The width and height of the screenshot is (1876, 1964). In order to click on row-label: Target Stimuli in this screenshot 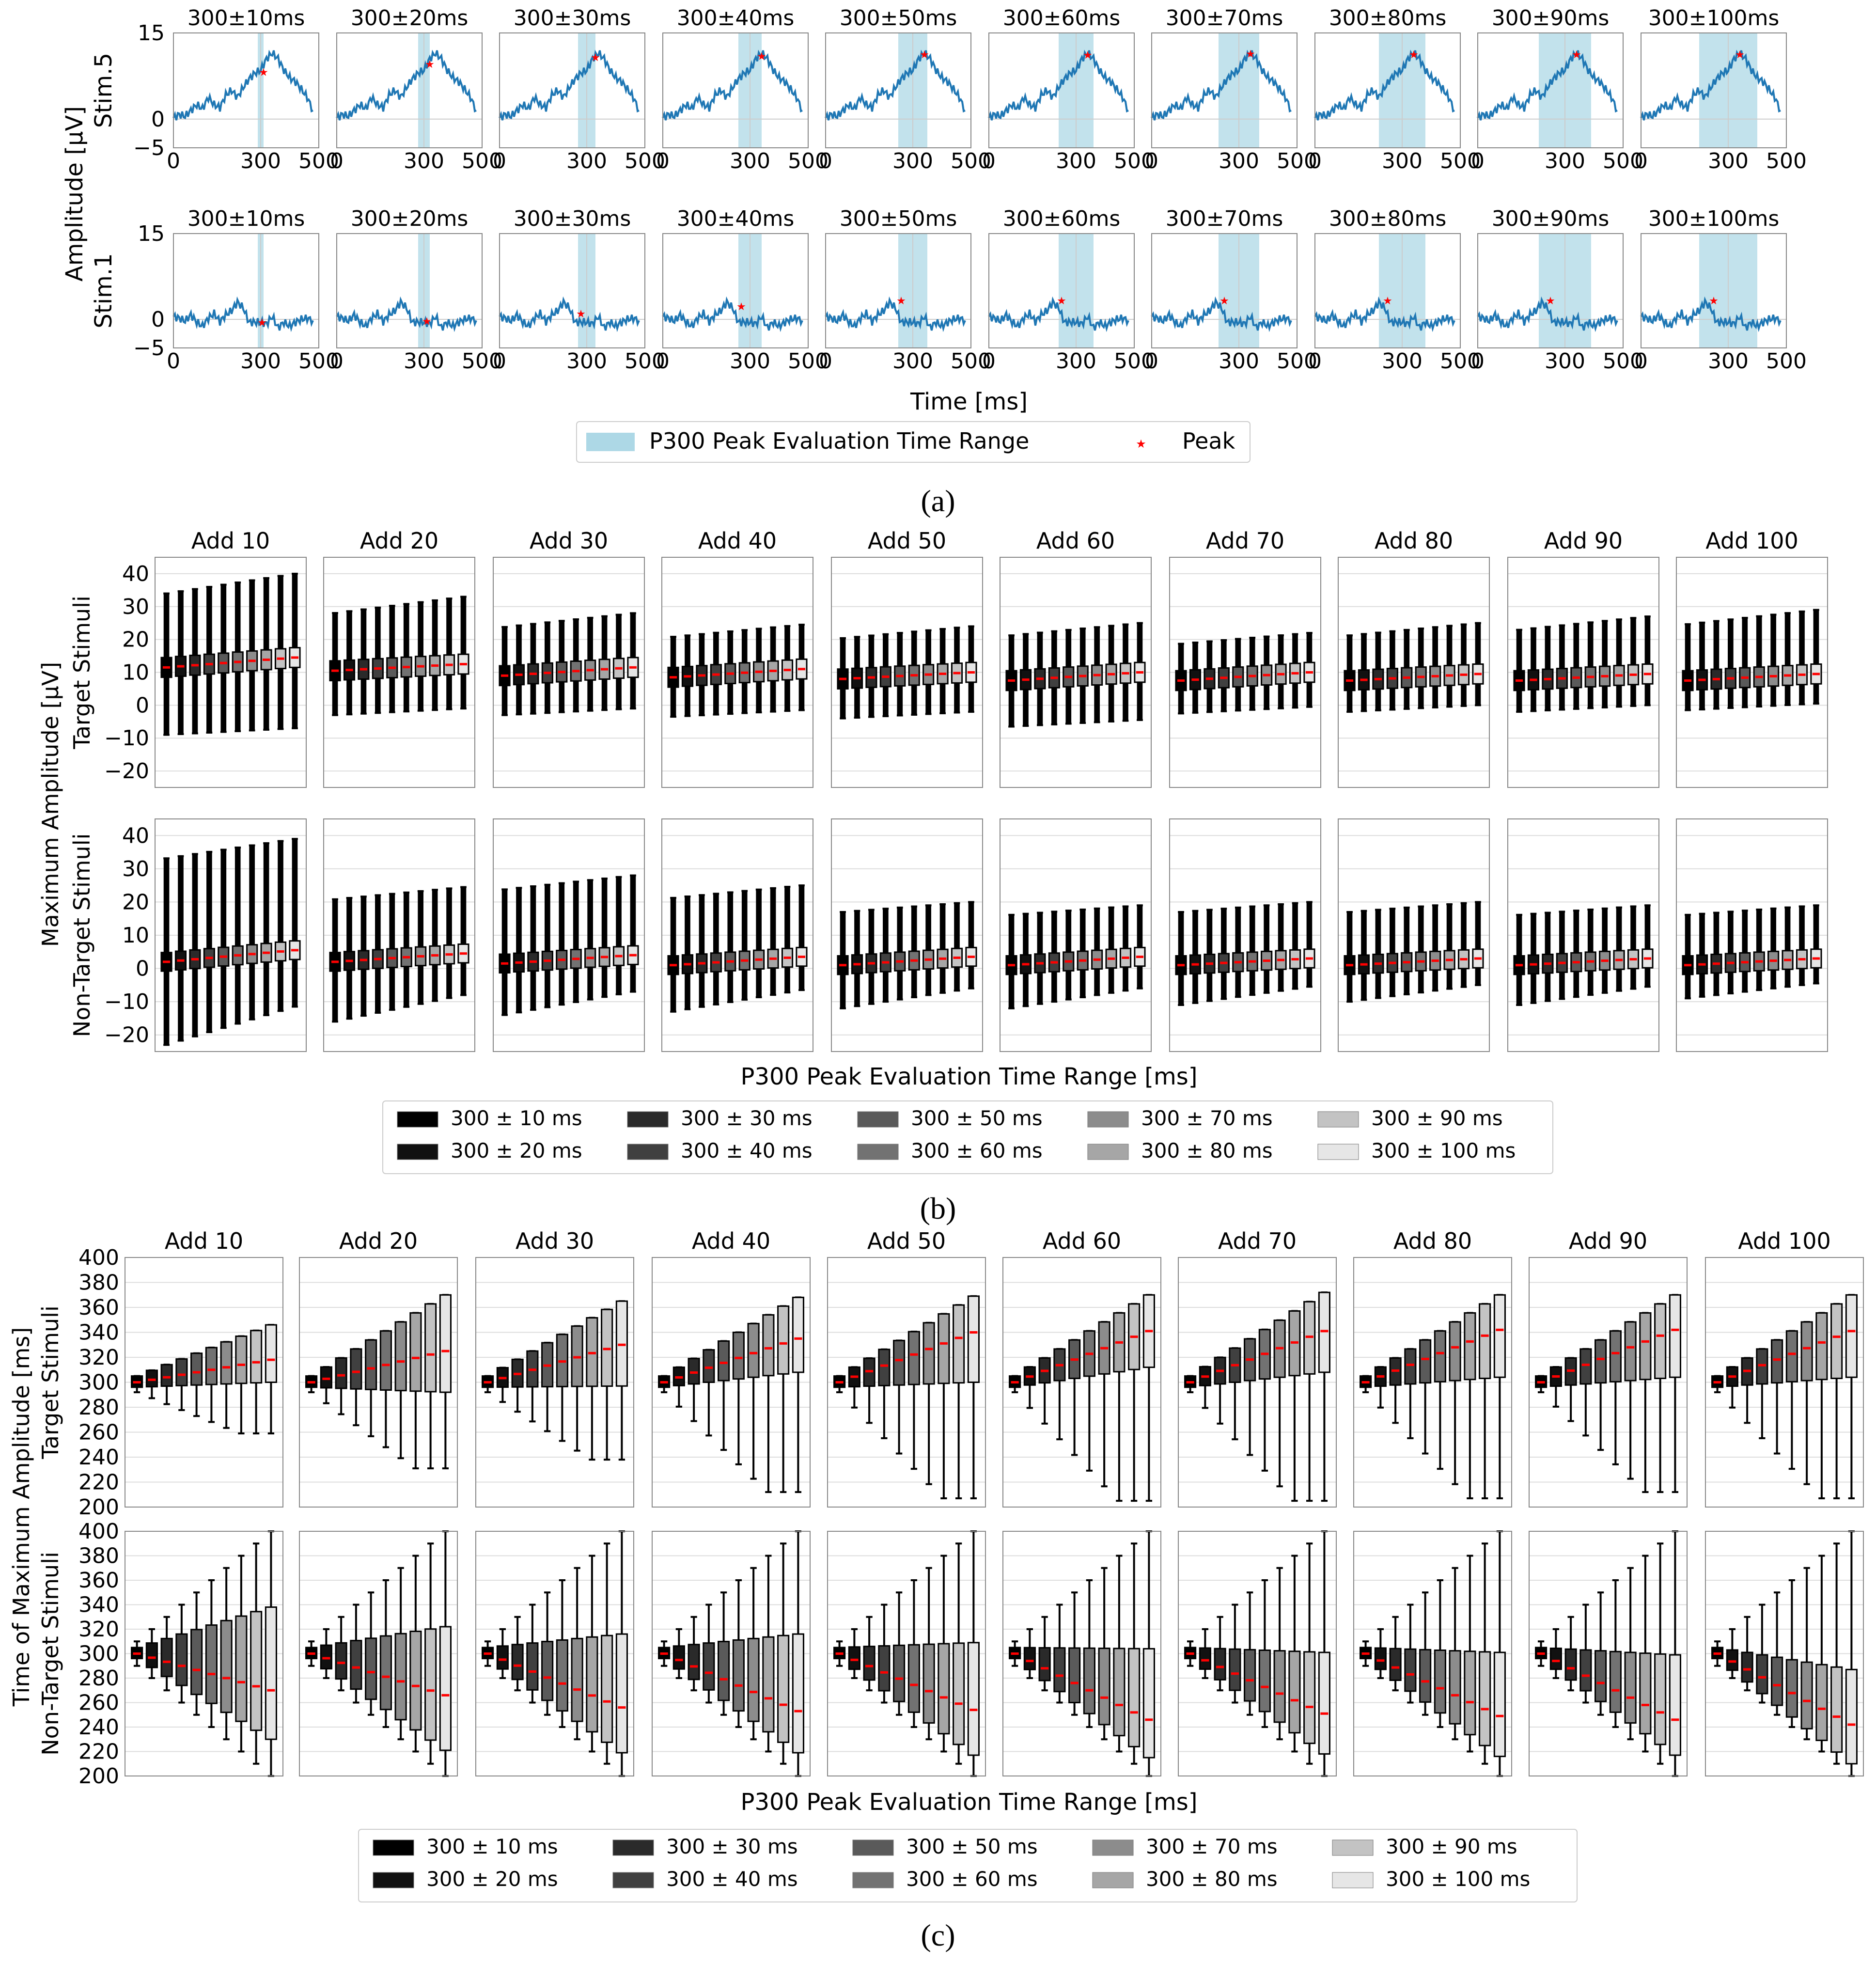, I will do `click(50, 1382)`.